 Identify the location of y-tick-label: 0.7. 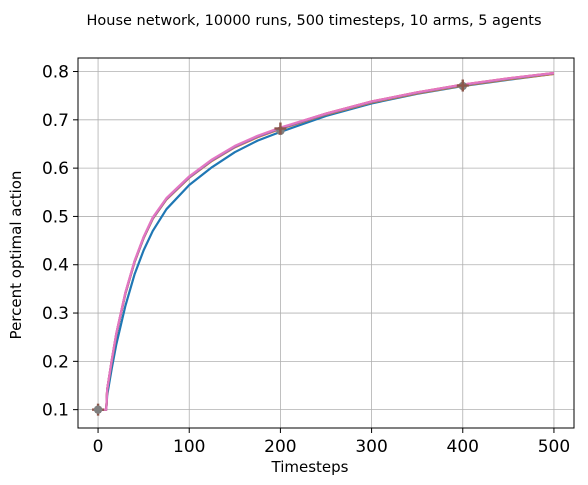
(55, 121).